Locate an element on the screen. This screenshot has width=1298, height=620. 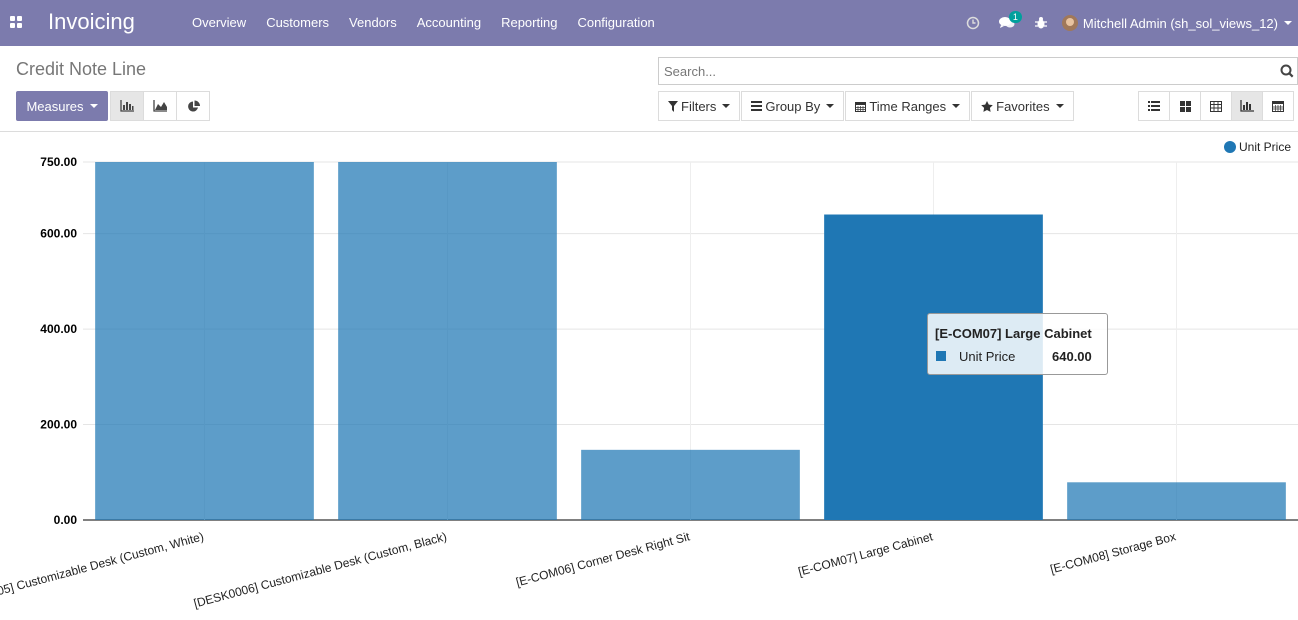
x-tick-label: [E-COM06] Corner Desk Right Sit is located at coordinates (603, 559).